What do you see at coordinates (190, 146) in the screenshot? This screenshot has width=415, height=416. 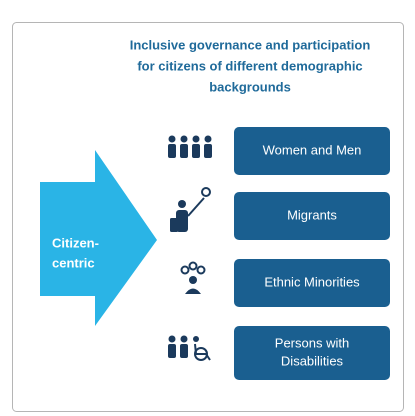 I see `icon-people` at bounding box center [190, 146].